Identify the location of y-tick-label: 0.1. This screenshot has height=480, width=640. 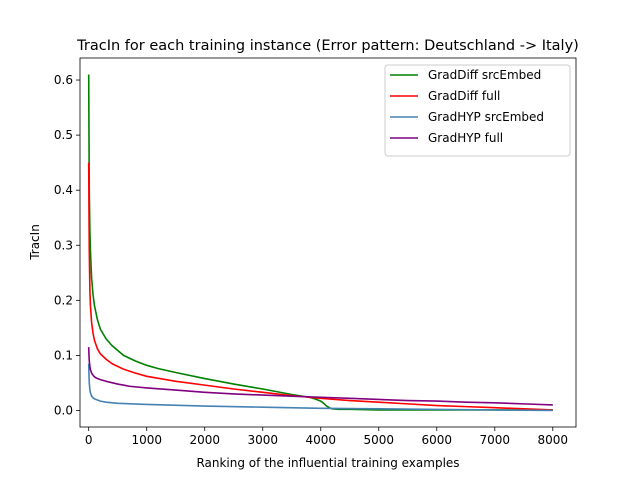
(63, 355).